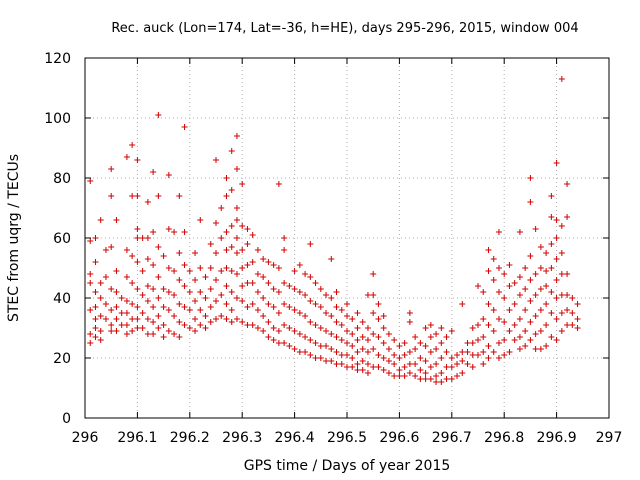 The width and height of the screenshot is (640, 480). I want to click on x-tick-label: 296.2, so click(190, 438).